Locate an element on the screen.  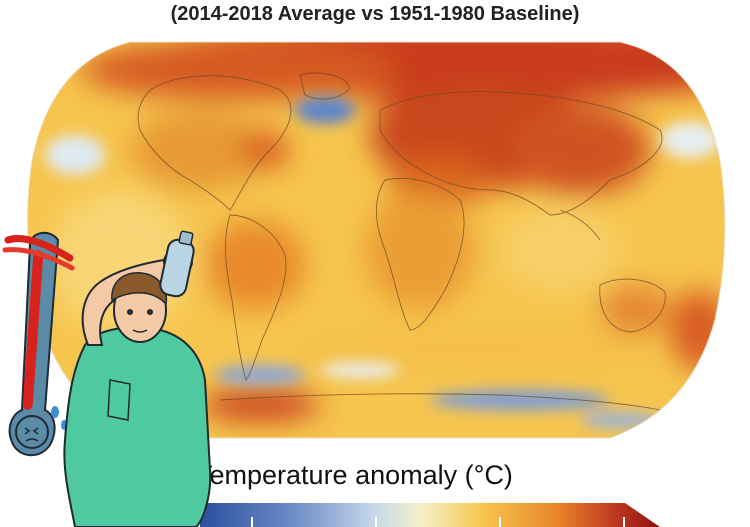
colorbar-ticks is located at coordinates (438, 522).